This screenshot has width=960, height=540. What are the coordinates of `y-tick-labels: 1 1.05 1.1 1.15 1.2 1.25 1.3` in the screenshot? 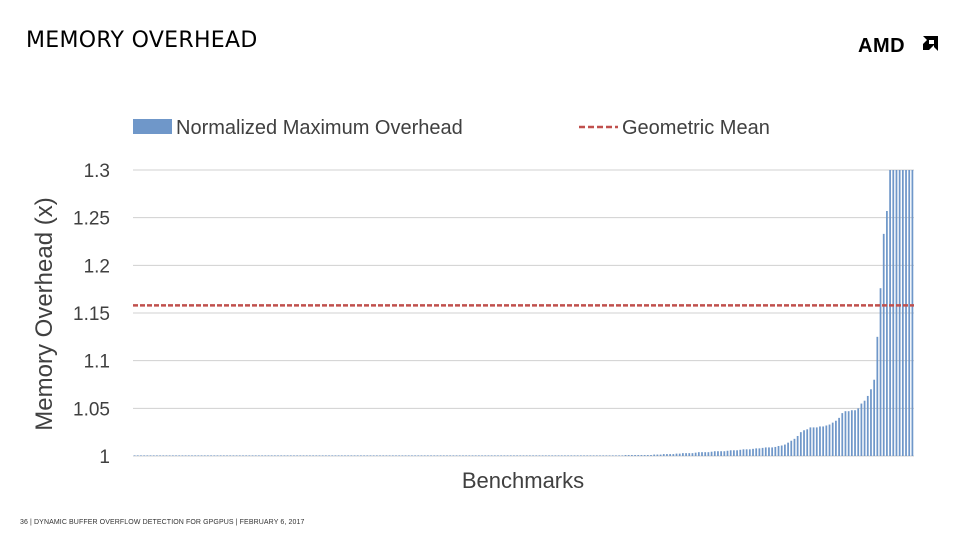 It's located at (91, 314).